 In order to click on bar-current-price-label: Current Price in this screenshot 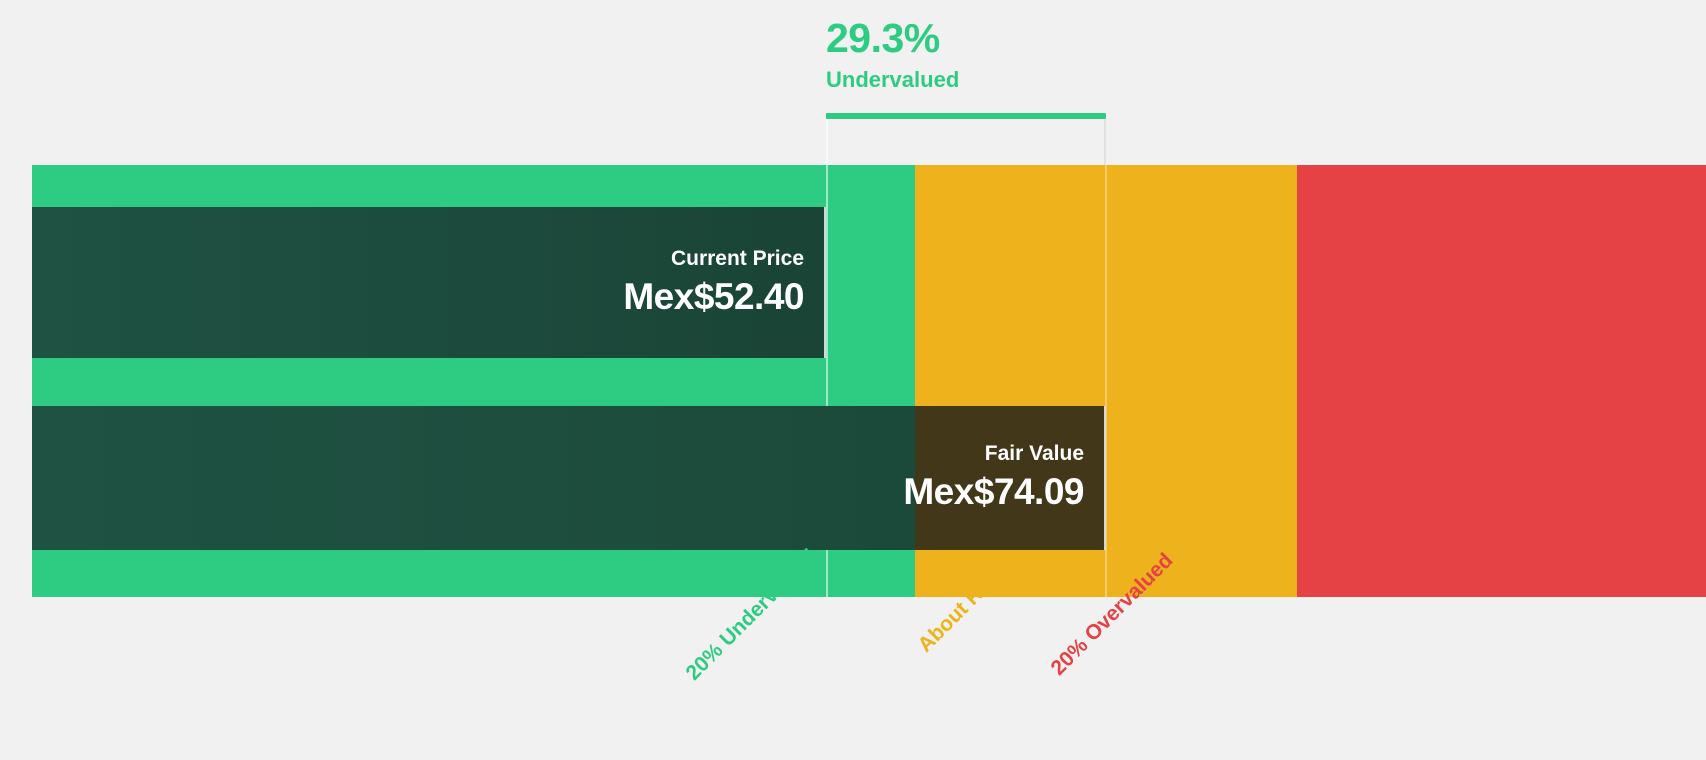, I will do `click(737, 258)`.